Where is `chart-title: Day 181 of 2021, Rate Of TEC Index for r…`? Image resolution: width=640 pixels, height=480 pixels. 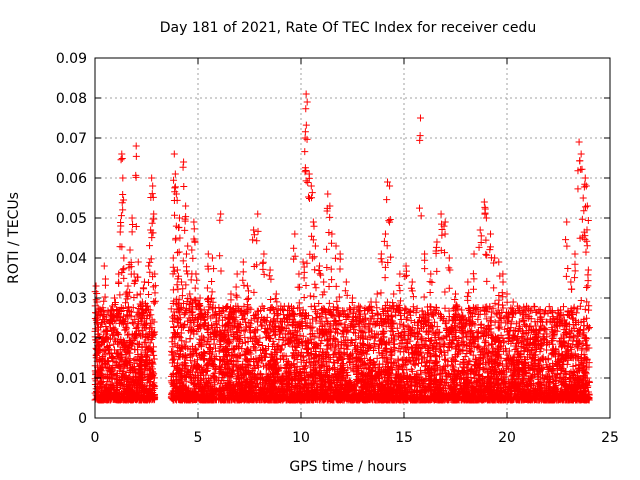 chart-title: Day 181 of 2021, Rate Of TEC Index for r… is located at coordinates (348, 28).